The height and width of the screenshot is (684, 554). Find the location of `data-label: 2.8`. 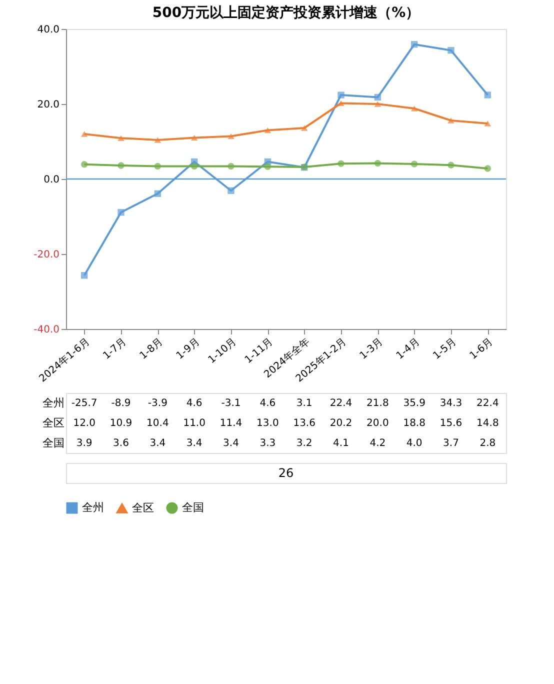

data-label: 2.8 is located at coordinates (488, 443).